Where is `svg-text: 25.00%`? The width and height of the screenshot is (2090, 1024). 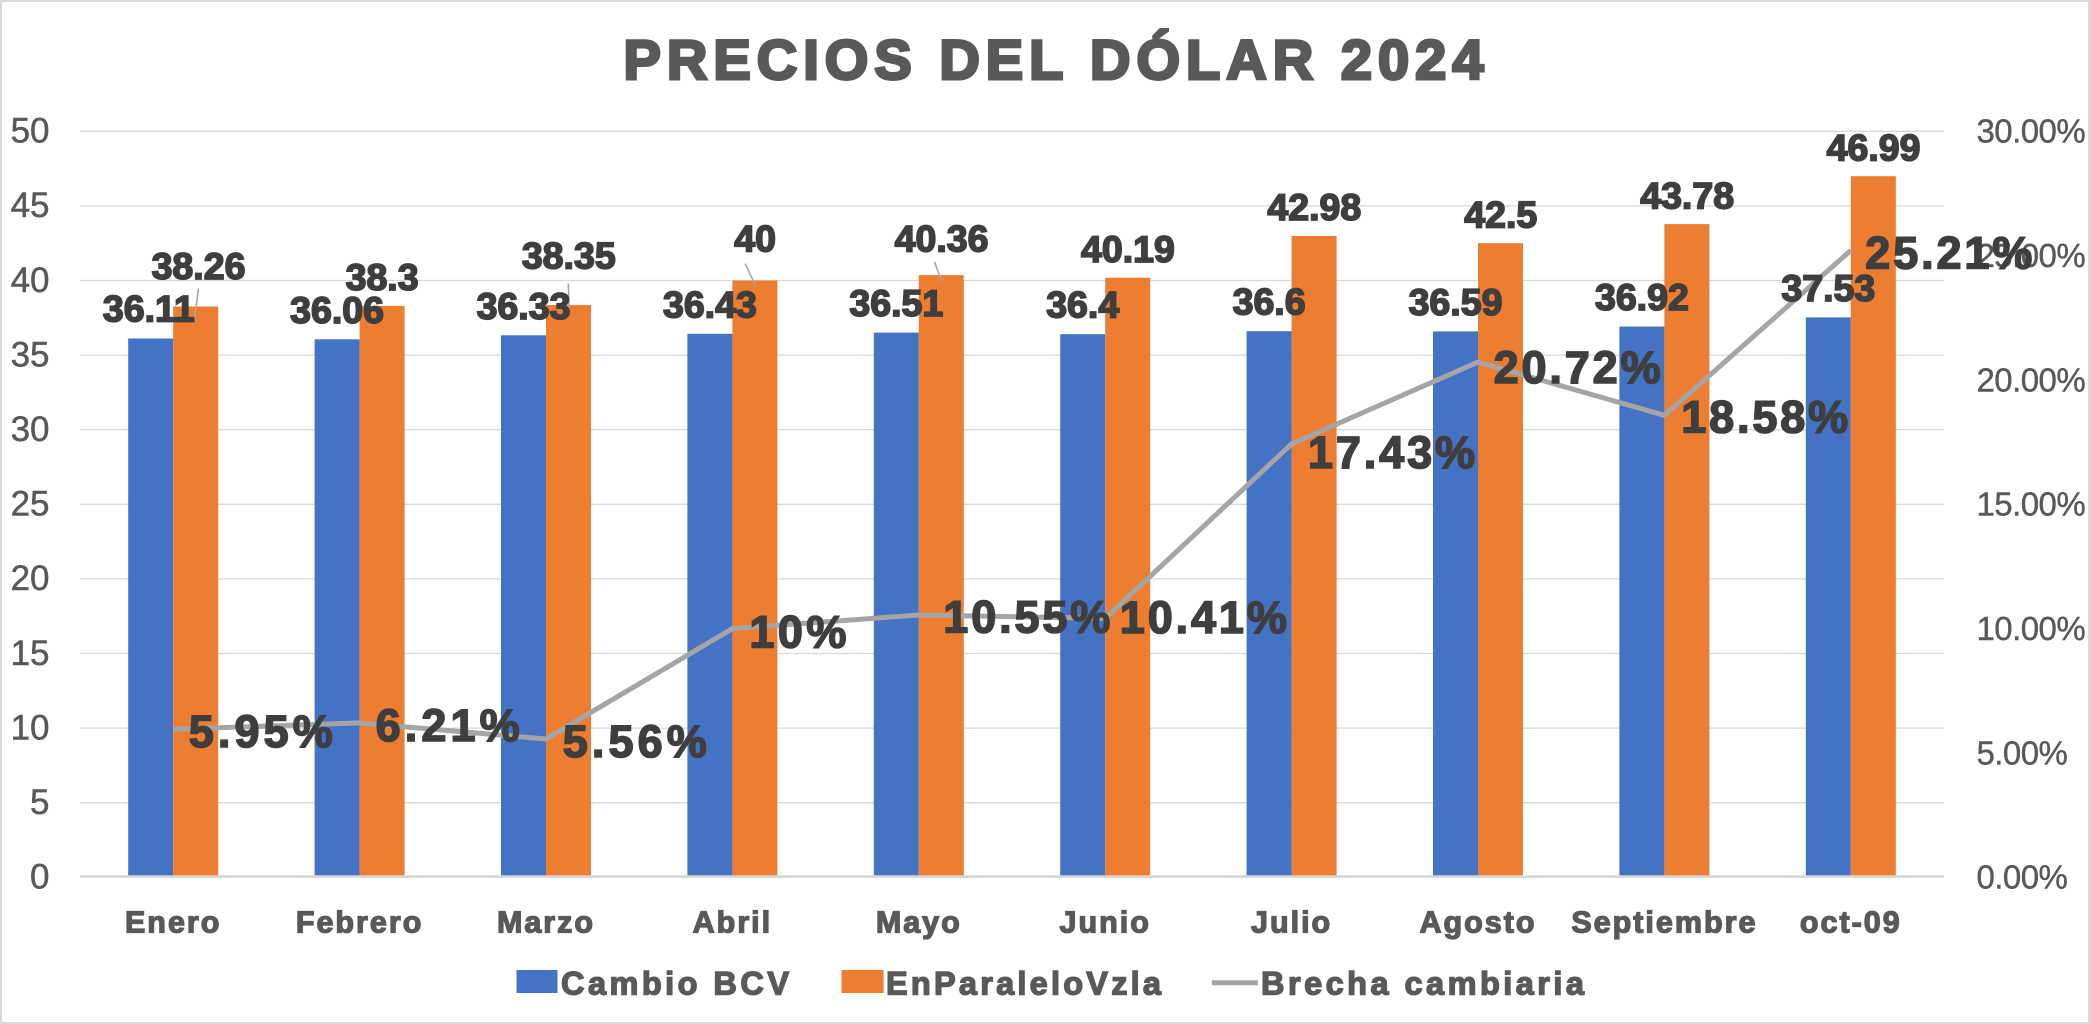
svg-text: 25.00% is located at coordinates (2031, 255).